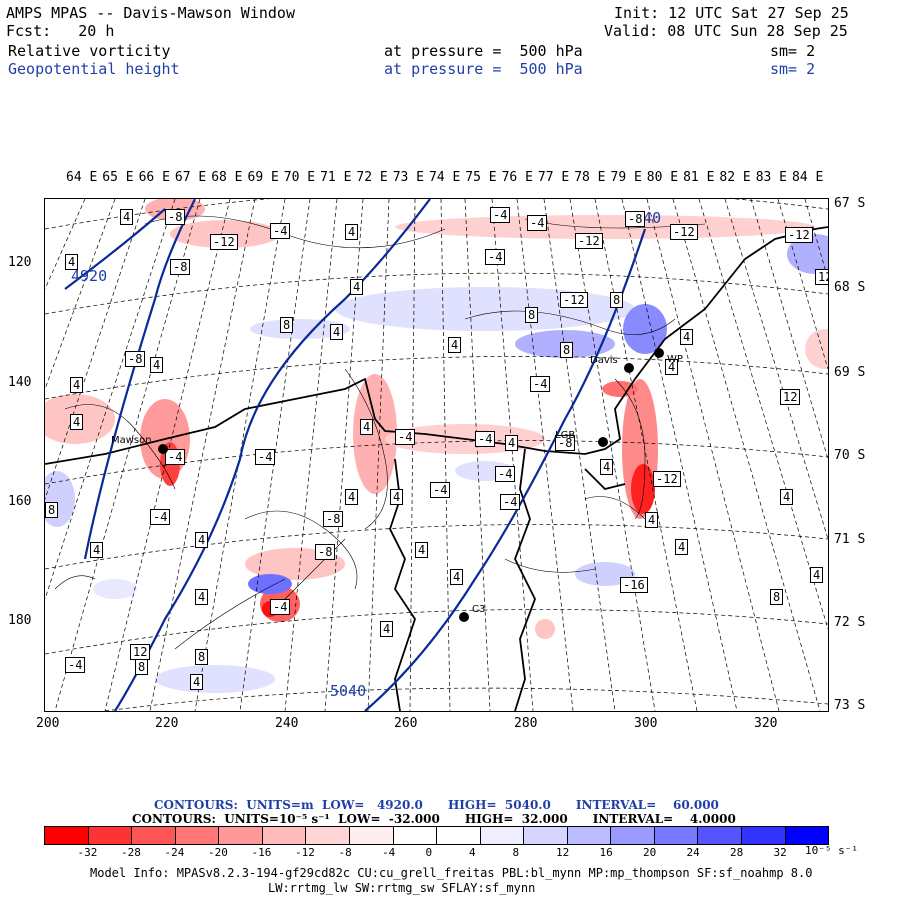  What do you see at coordinates (445, 177) in the screenshot?
I see `longitude-label: 74 E` at bounding box center [445, 177].